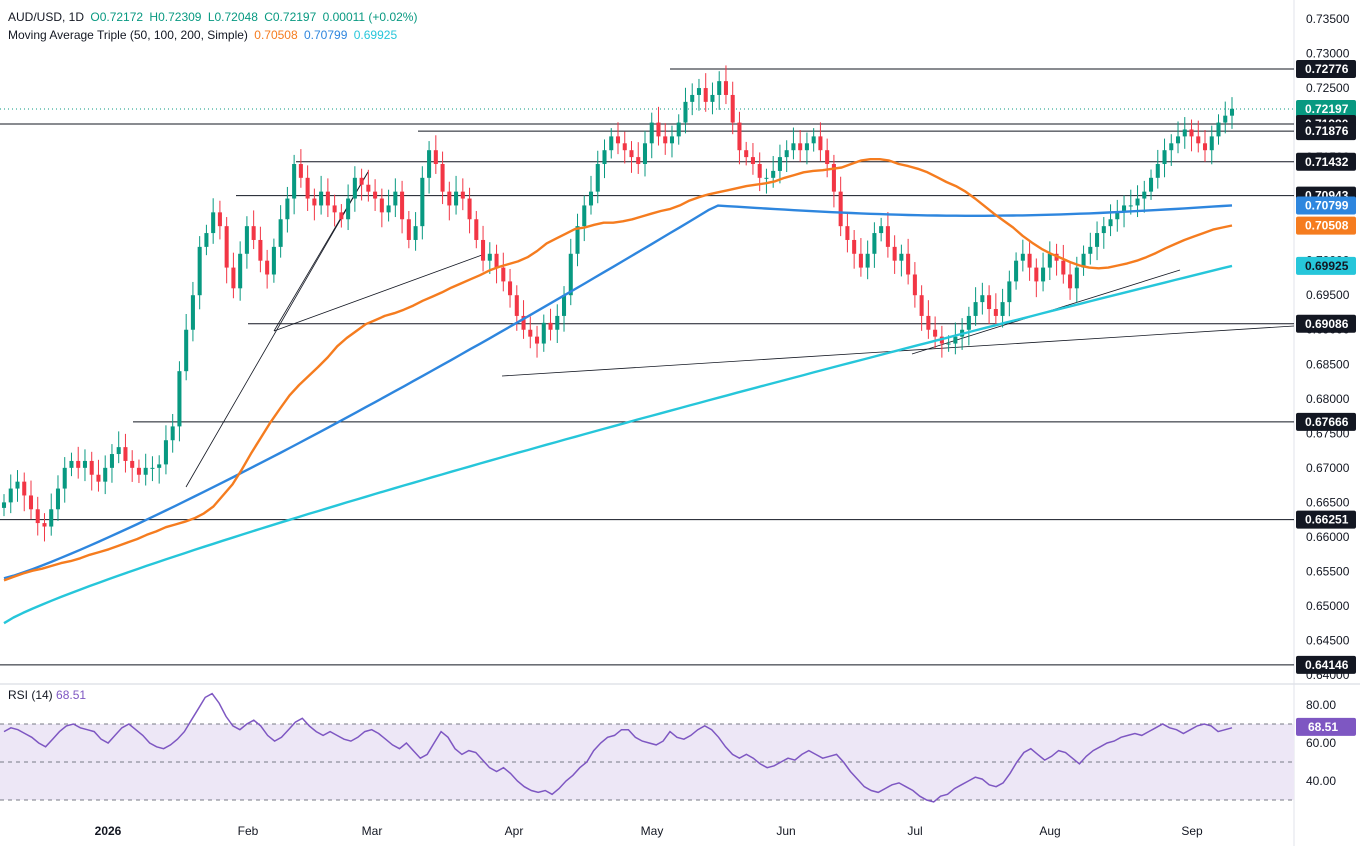 Image resolution: width=1360 pixels, height=846 pixels. Describe the element at coordinates (1323, 727) in the screenshot. I see `rsi-tag-label: 68.51` at that location.